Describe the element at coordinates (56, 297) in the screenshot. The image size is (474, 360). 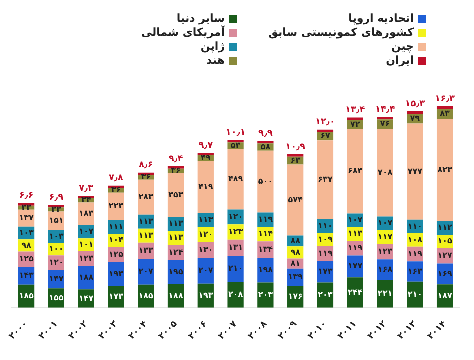
I see `data-label: ۱۵۵` at that location.